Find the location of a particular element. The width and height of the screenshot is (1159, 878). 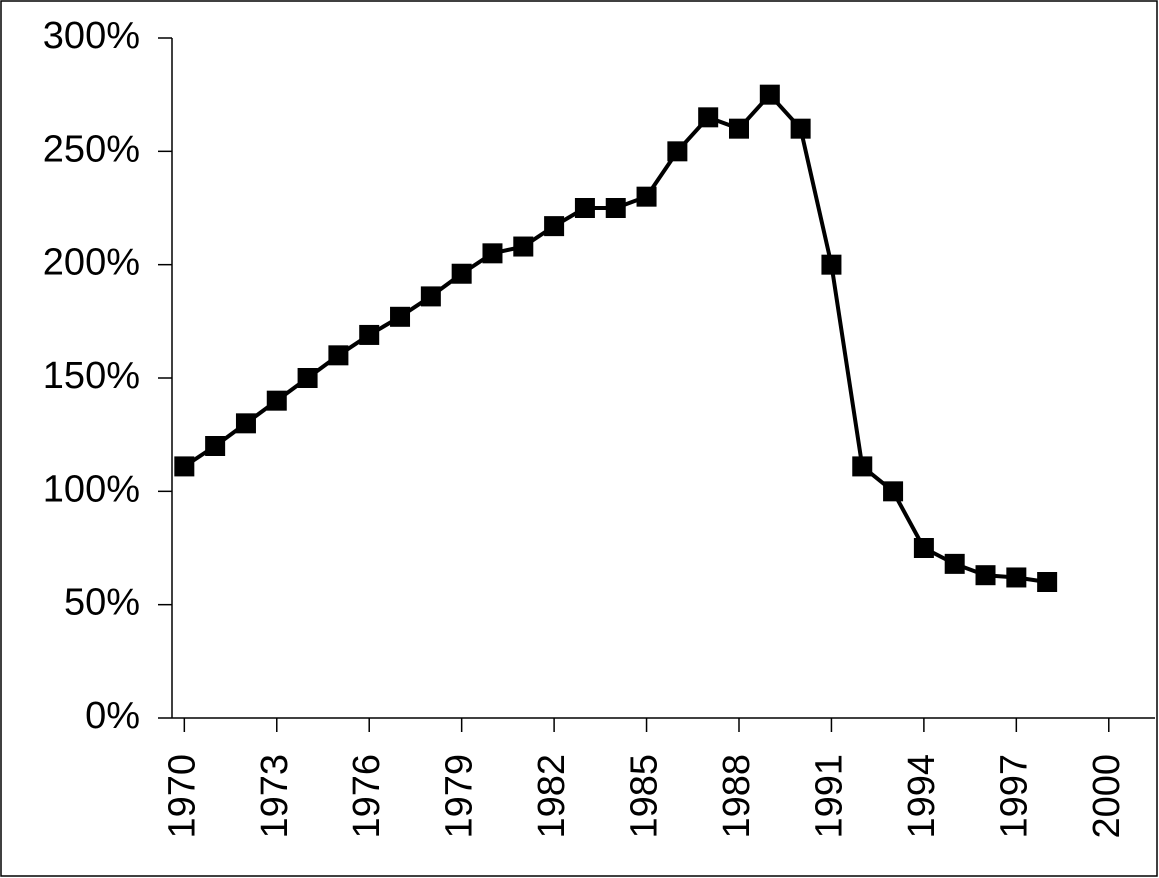

x-tick-label: 1973 is located at coordinates (275, 796).